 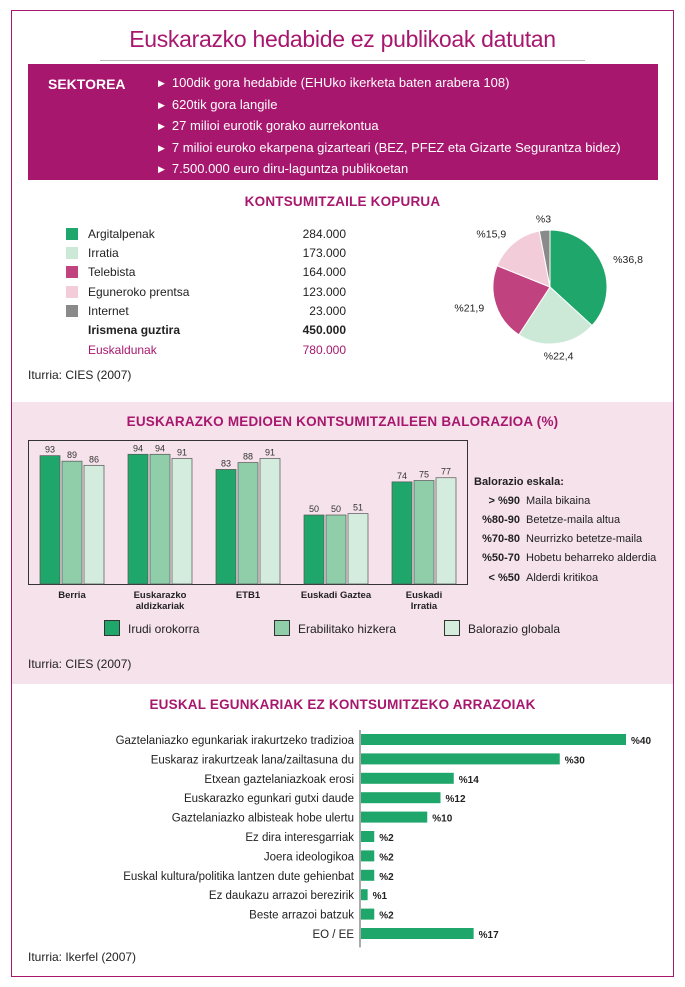 I want to click on consumer-total-label: Irismena guztira, so click(x=134, y=330).